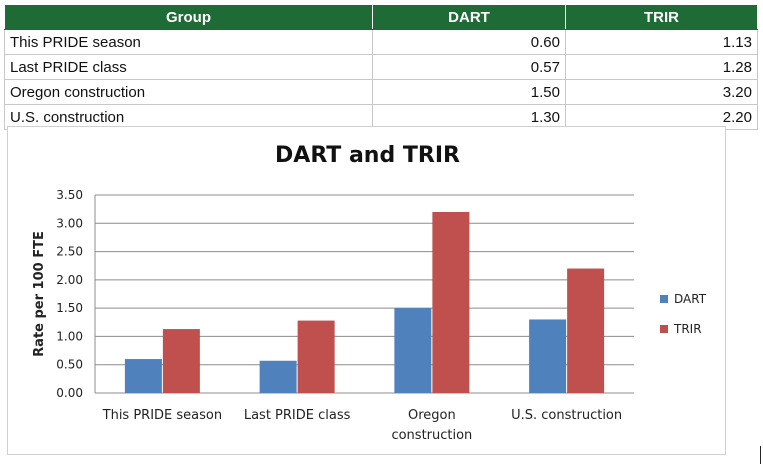  Describe the element at coordinates (566, 415) in the screenshot. I see `x-tick-label: U.S. construction` at that location.